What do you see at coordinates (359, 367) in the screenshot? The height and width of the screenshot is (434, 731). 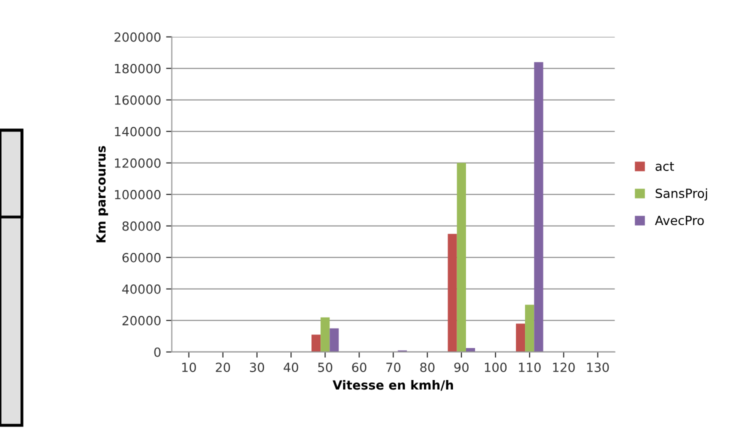 I see `x-tick-label: 60` at bounding box center [359, 367].